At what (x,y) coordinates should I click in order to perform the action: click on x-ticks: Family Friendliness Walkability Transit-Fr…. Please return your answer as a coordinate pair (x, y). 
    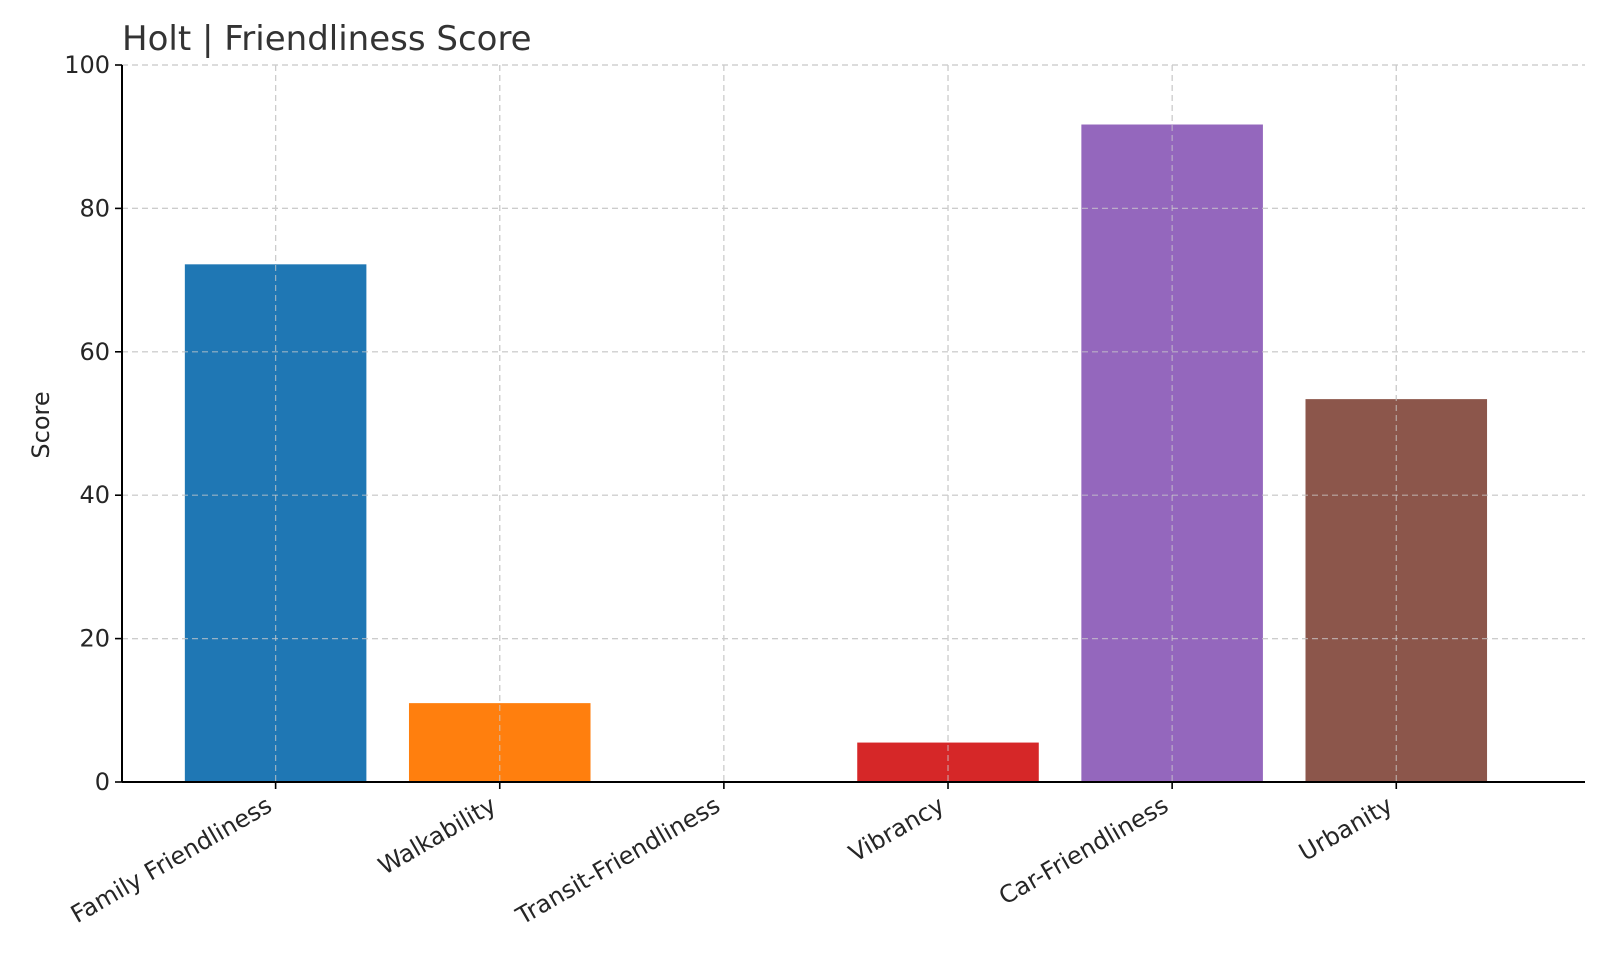
    Looking at the image, I should click on (731, 856).